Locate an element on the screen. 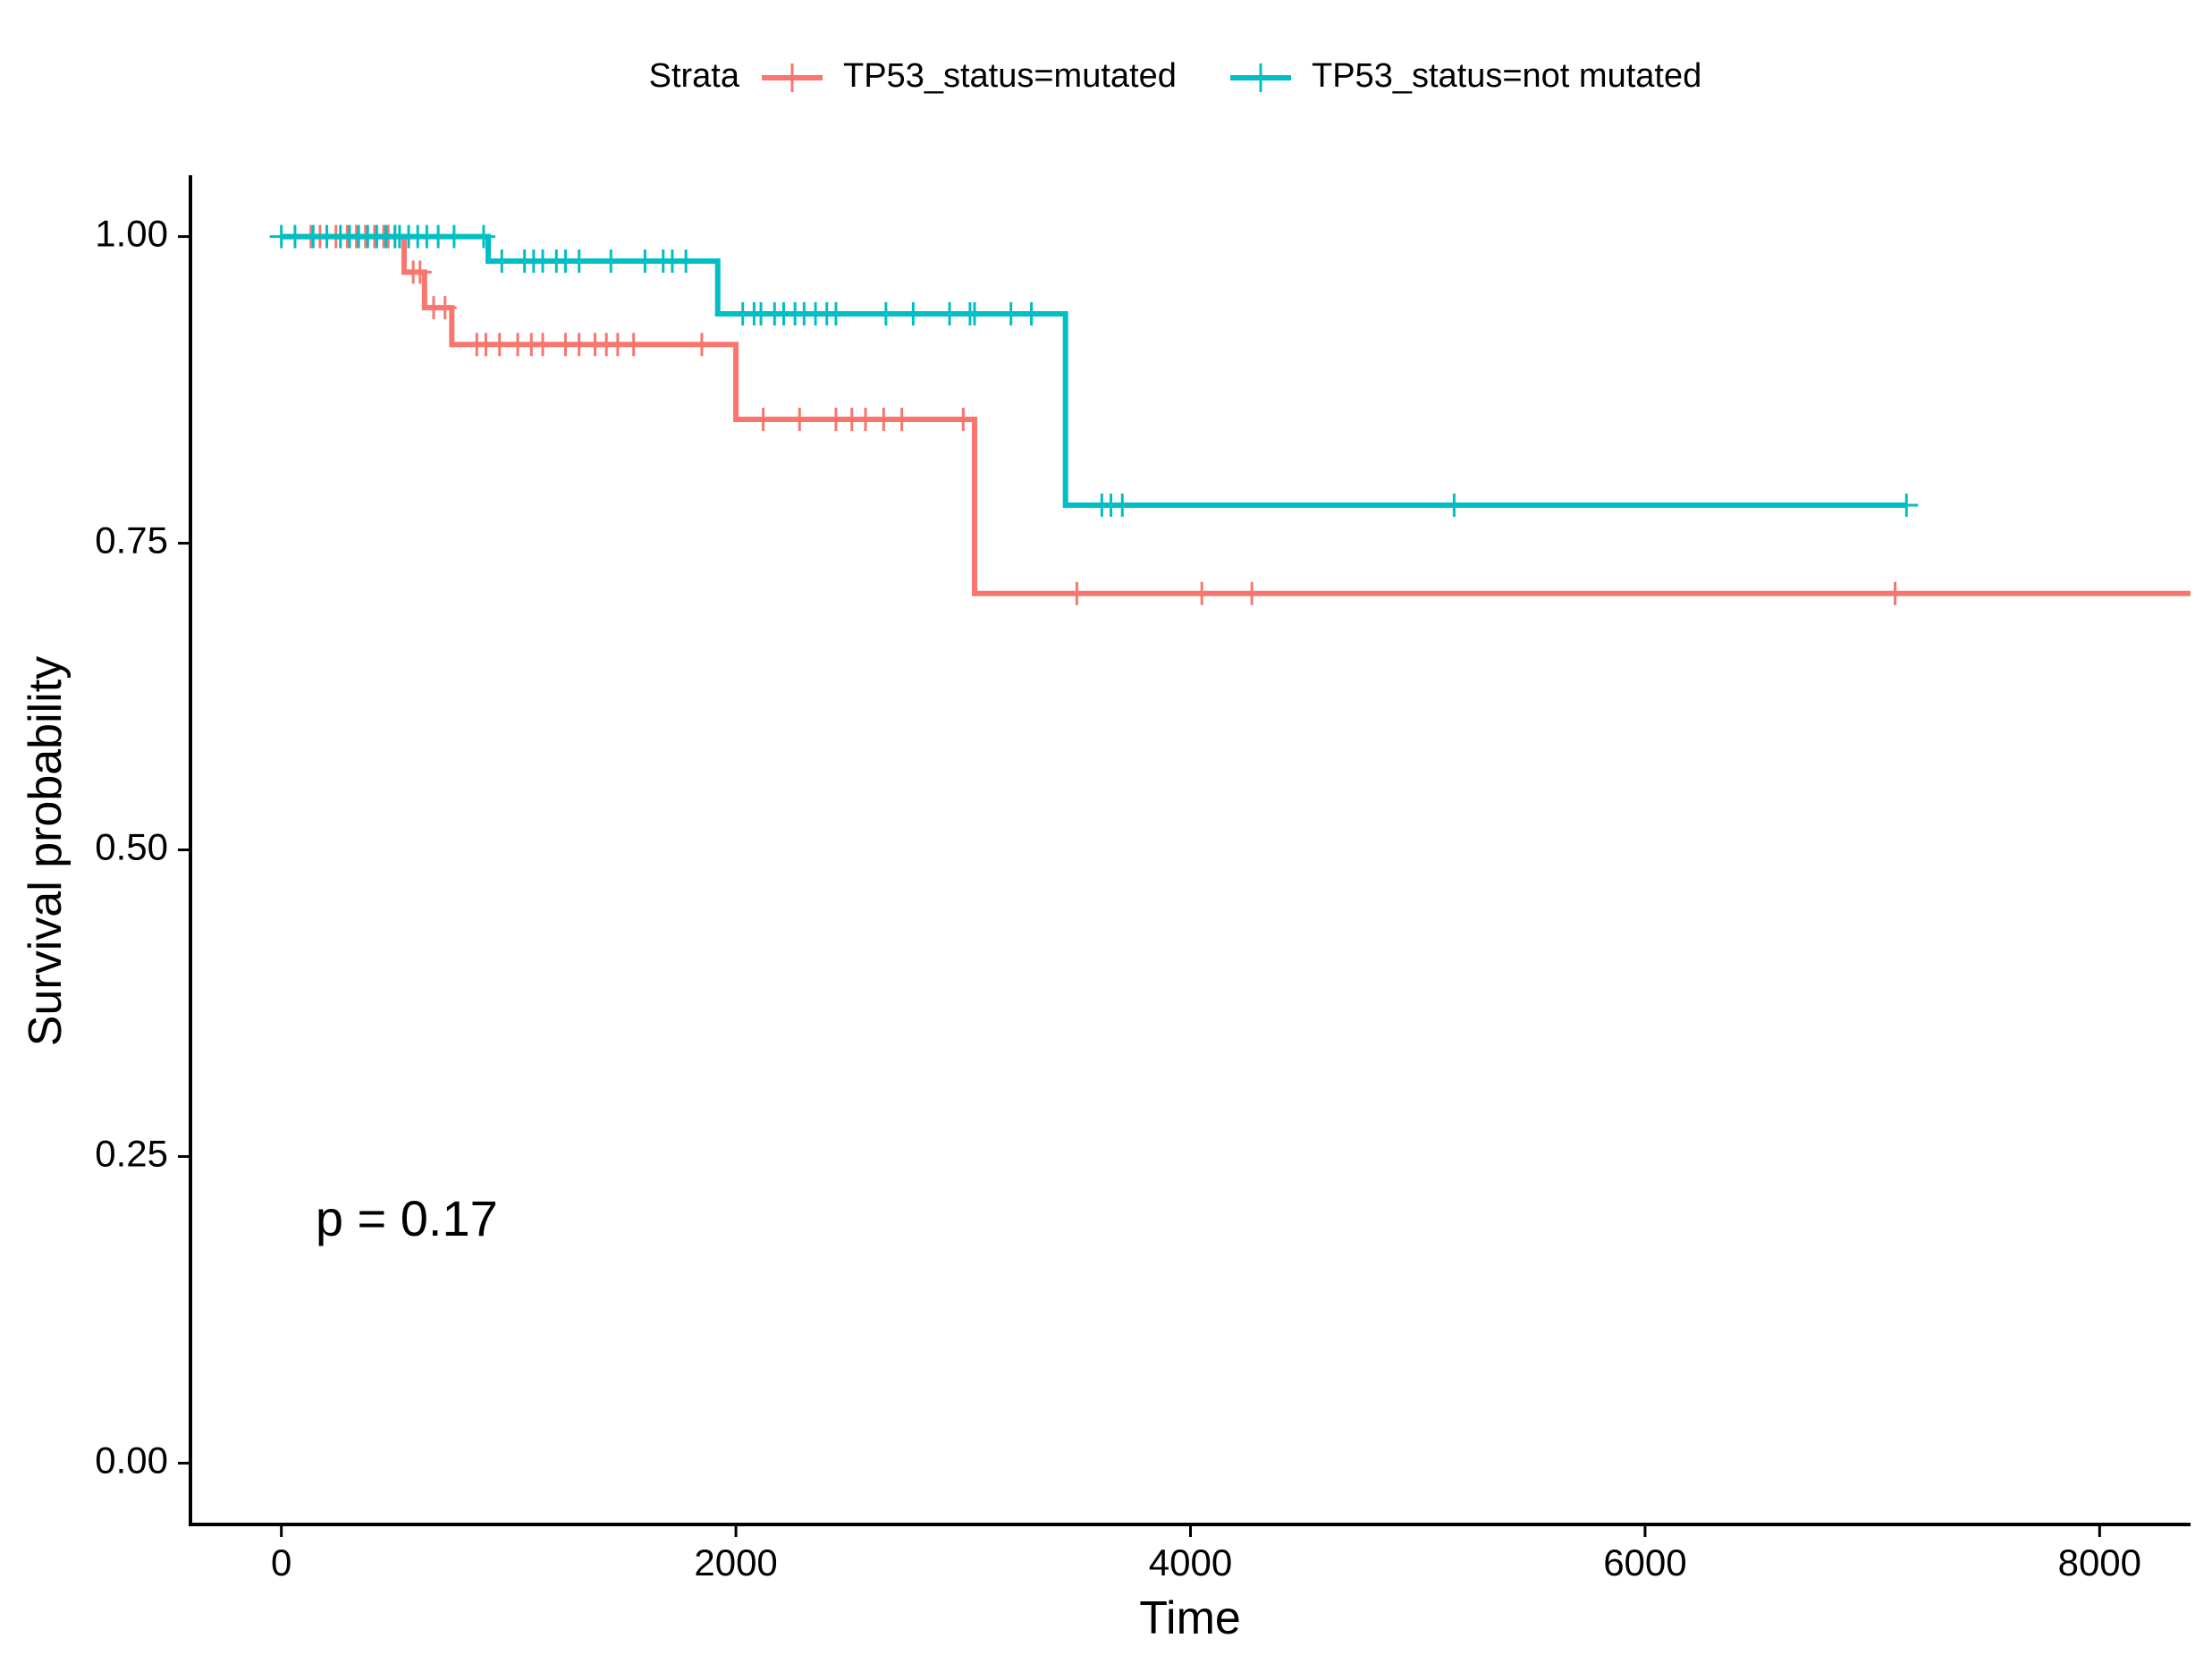 This screenshot has height=1672, width=2212. legend-key-mutated is located at coordinates (792, 77).